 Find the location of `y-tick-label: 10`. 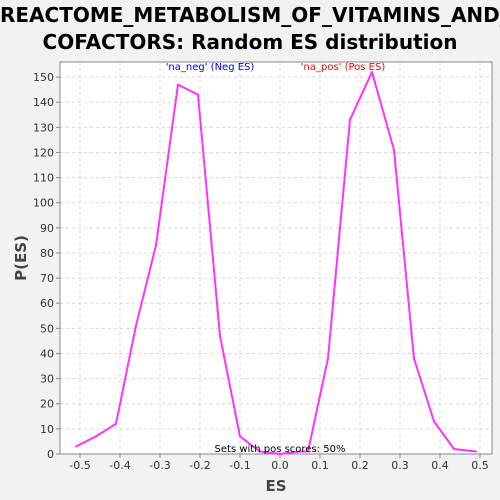

y-tick-label: 10 is located at coordinates (47, 429).